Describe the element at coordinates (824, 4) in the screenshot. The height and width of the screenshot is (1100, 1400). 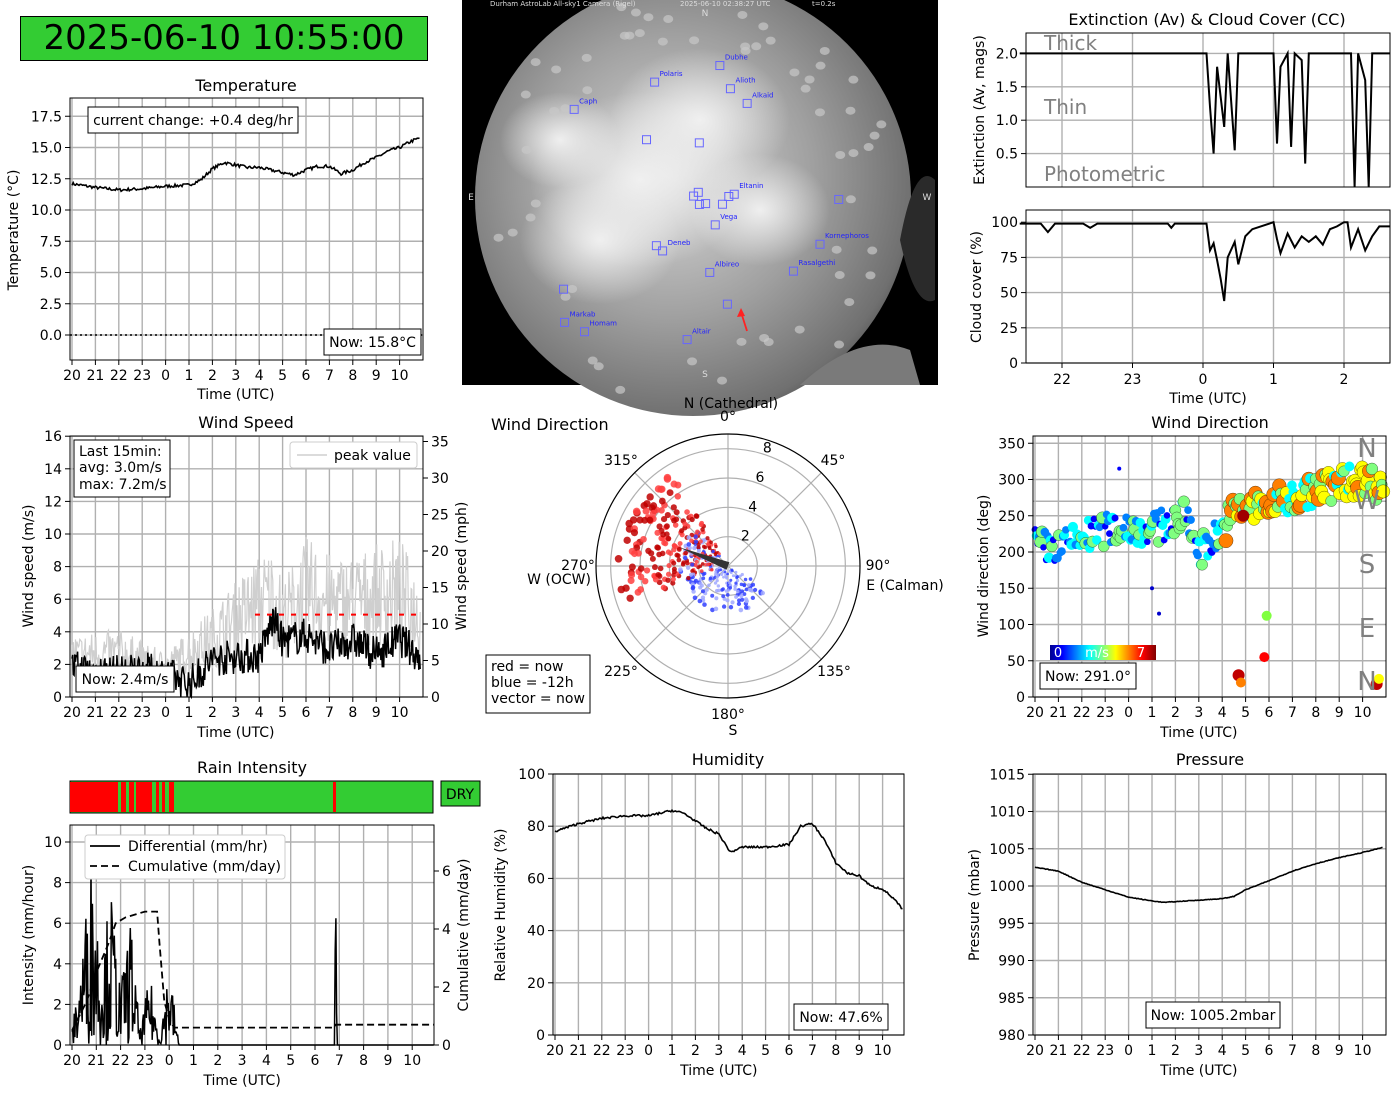
I see `sky-caption-right: t=0.2s` at that location.